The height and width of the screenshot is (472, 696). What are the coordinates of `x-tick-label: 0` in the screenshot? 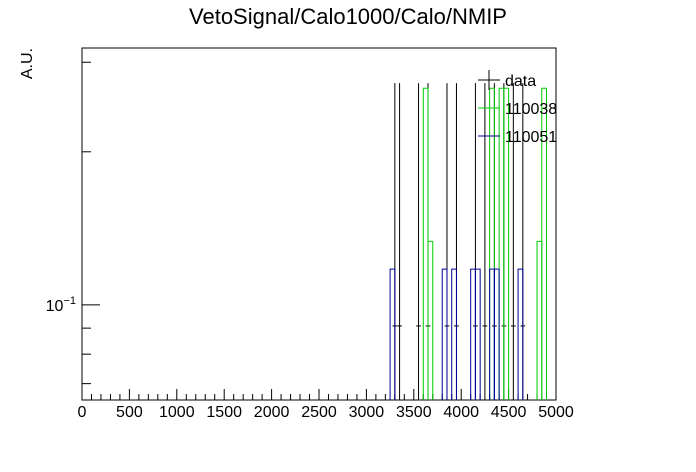 It's located at (82, 412).